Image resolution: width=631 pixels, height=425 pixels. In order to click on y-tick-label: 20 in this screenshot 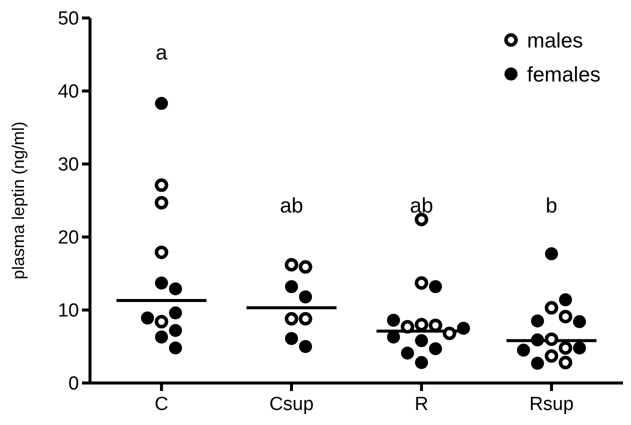, I will do `click(68, 238)`.